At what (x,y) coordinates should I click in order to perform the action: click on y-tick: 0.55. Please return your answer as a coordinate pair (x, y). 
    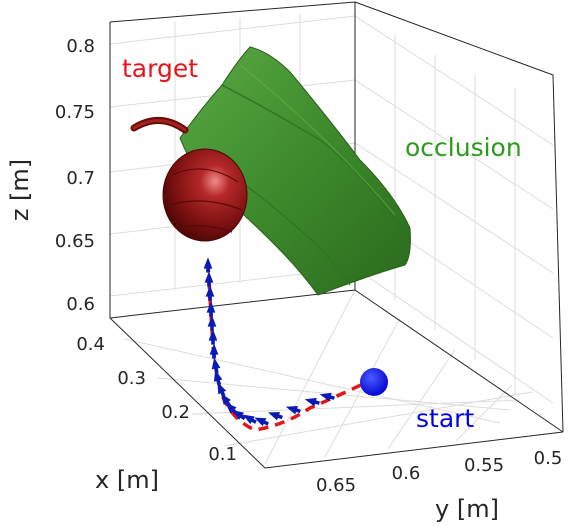
    Looking at the image, I should click on (484, 465).